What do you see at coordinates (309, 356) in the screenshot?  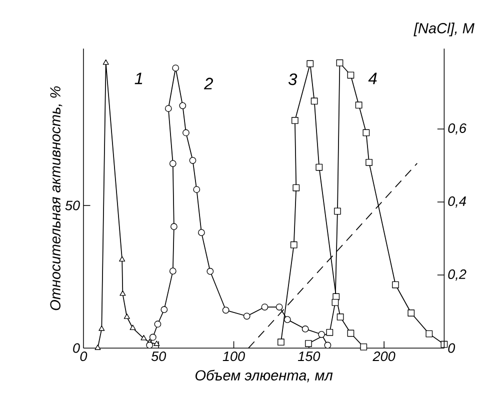 I see `x-tick-label: 150` at bounding box center [309, 356].